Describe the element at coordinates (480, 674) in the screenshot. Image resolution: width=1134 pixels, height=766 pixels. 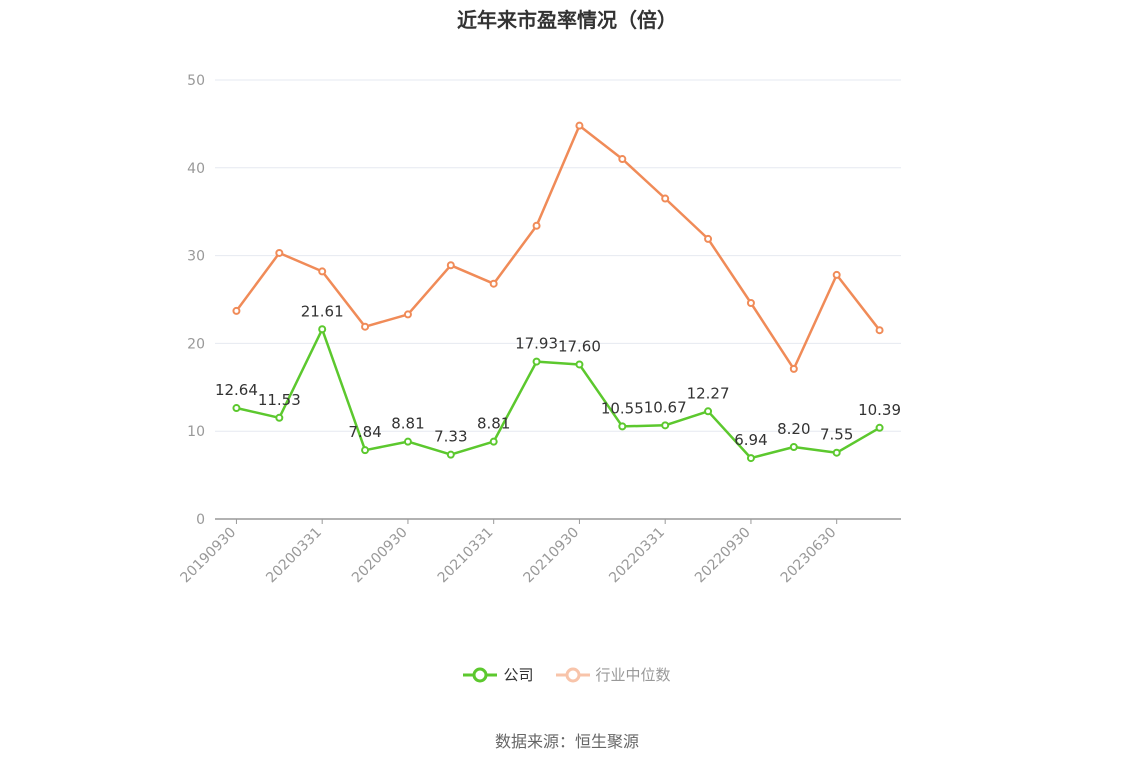
I see `legend-company-marker-icon` at that location.